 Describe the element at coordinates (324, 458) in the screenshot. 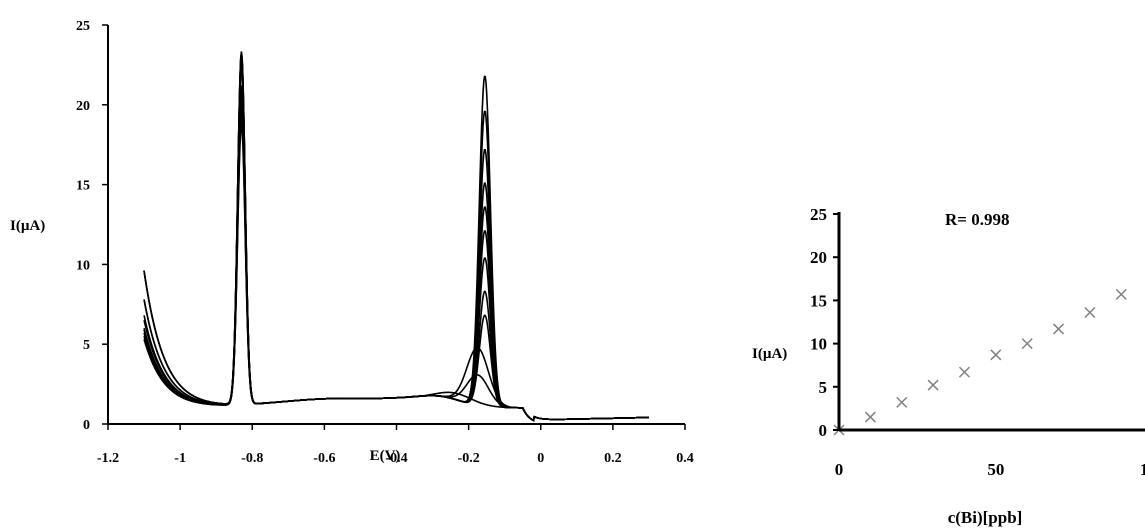

I see `left-x-tick-label: -0.6` at that location.